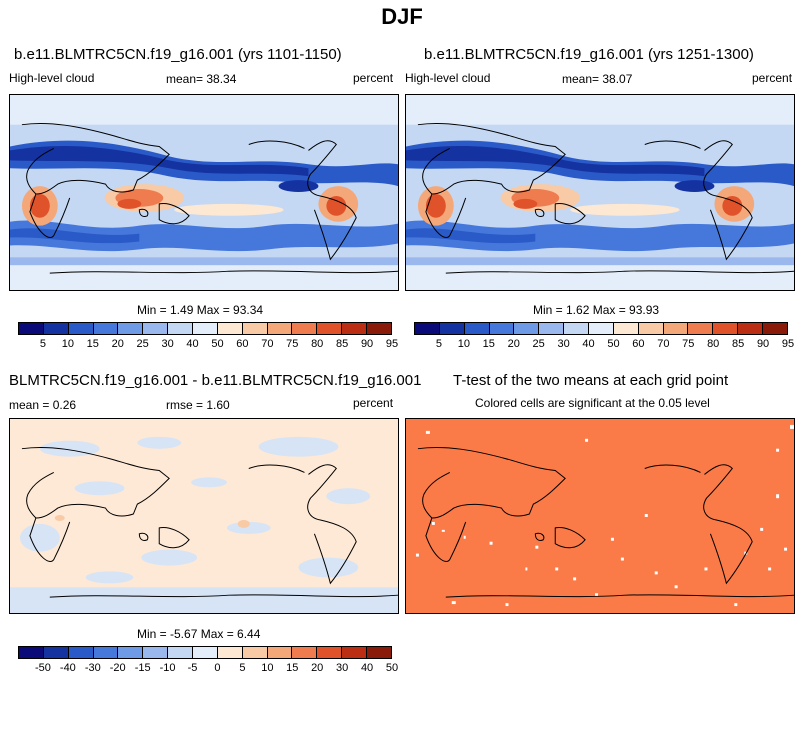 The image size is (804, 733). What do you see at coordinates (596, 310) in the screenshot?
I see `panel2-minmax: Min = 1.62 Max = 93.93` at bounding box center [596, 310].